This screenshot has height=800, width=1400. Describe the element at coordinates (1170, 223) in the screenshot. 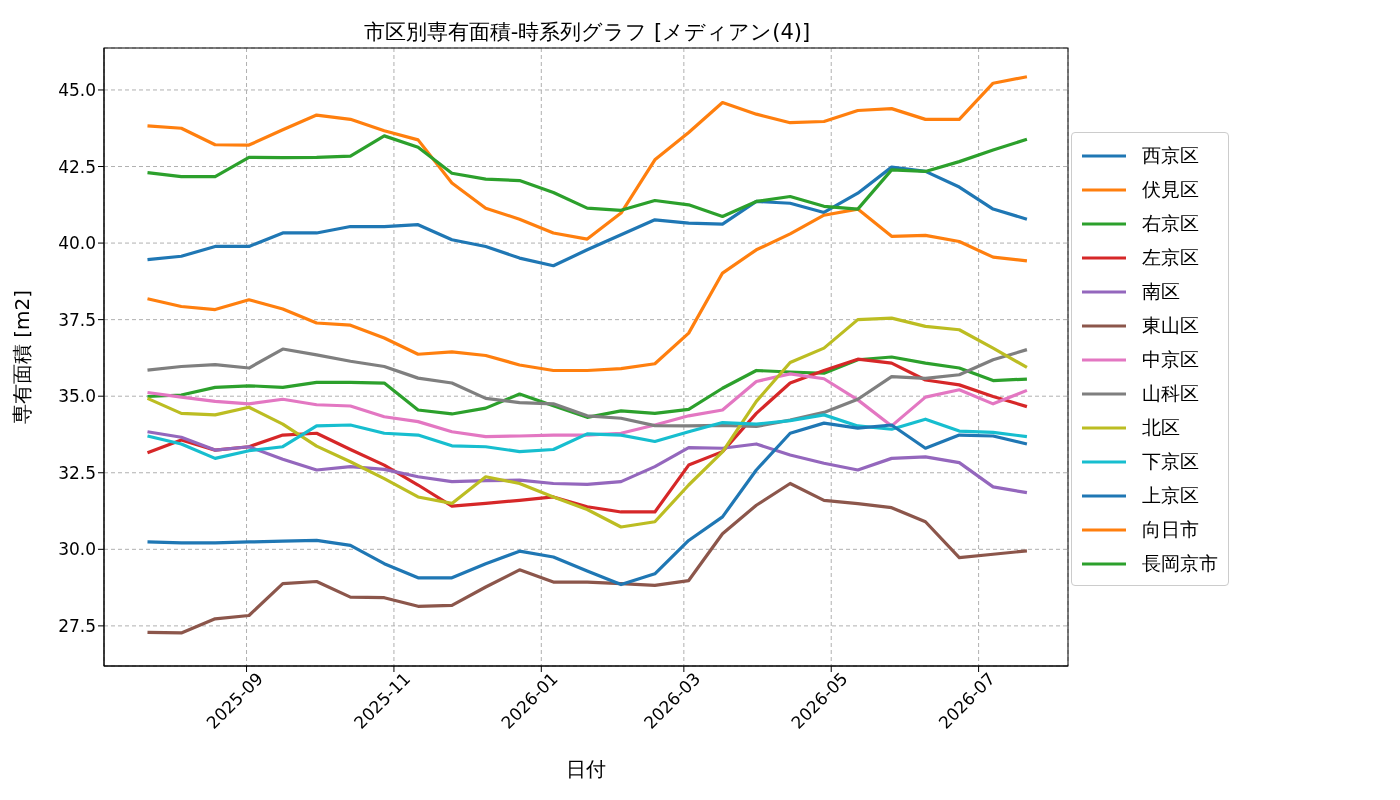

I see `legend-label: 右京区` at that location.